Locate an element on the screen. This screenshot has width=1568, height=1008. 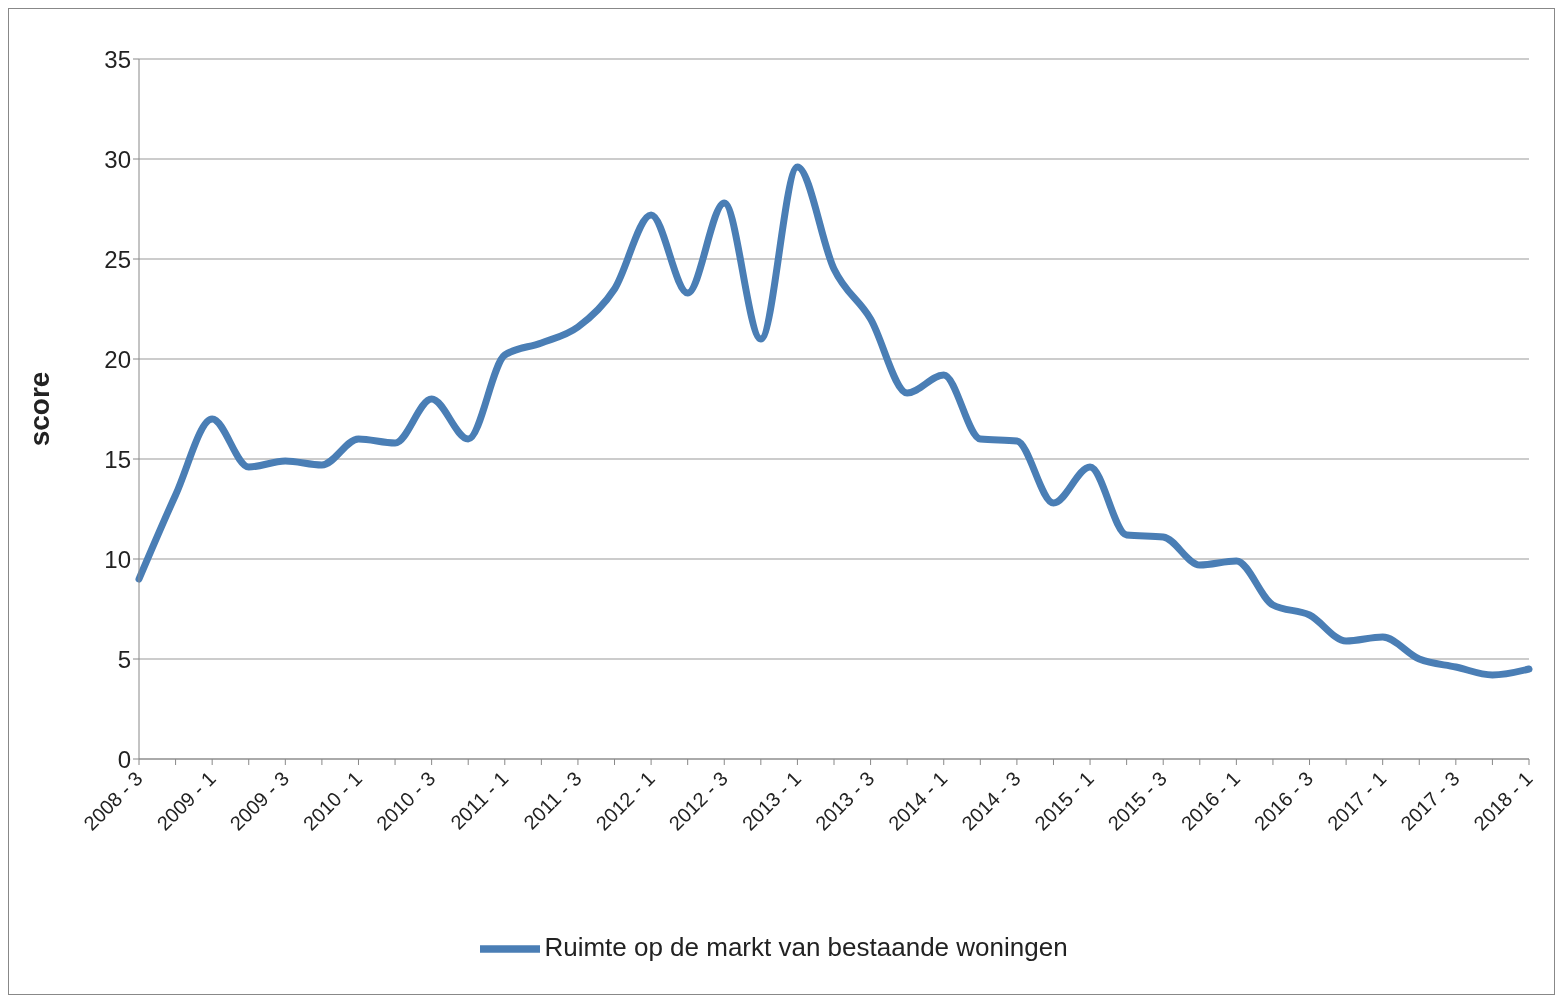
y-tick-label: 10 is located at coordinates (117, 559).